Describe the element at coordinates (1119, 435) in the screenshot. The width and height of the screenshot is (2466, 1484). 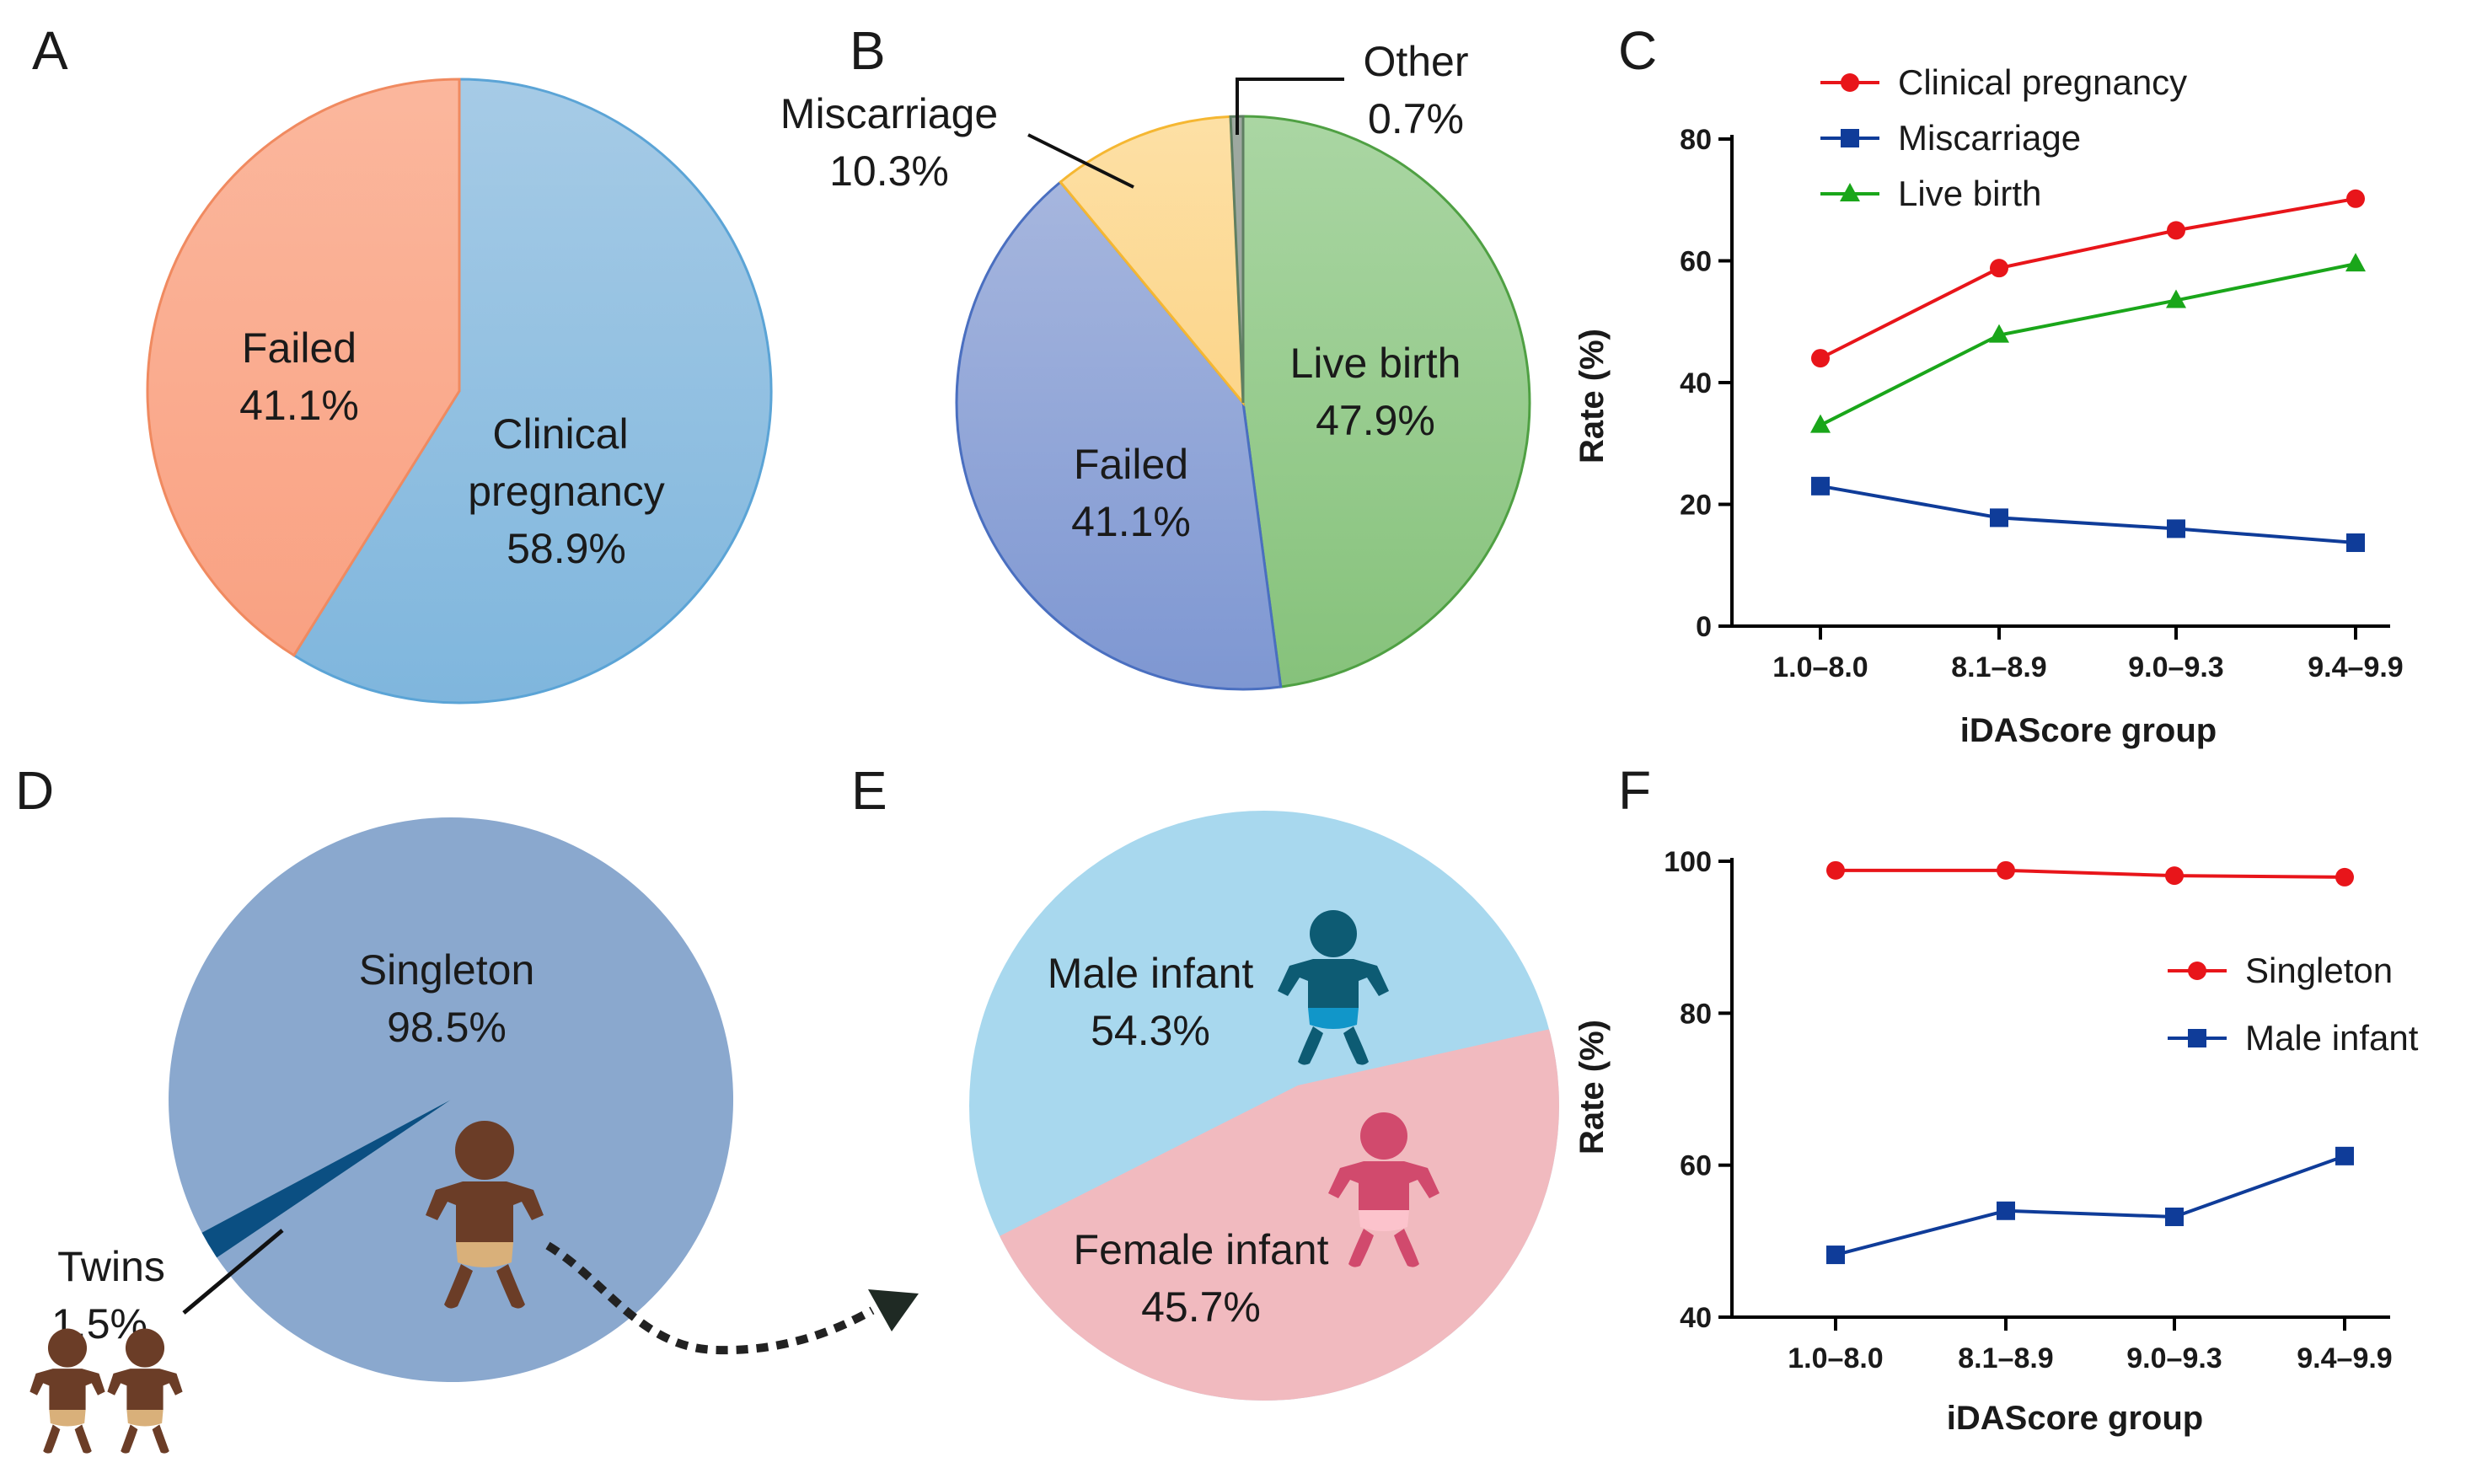
I see `pie-b-slice-failed` at that location.